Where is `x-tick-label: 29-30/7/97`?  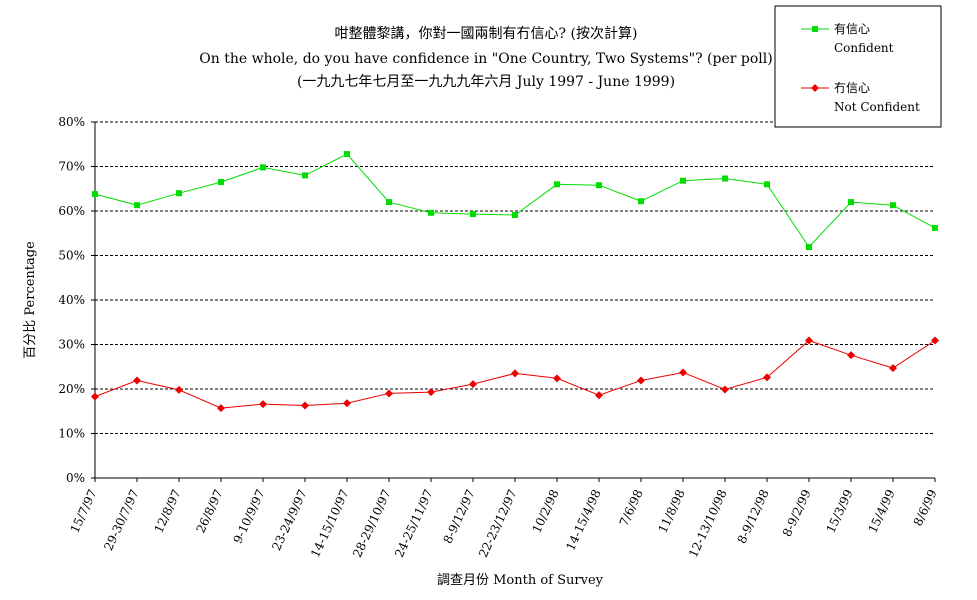 x-tick-label: 29-30/7/97 is located at coordinates (121, 519).